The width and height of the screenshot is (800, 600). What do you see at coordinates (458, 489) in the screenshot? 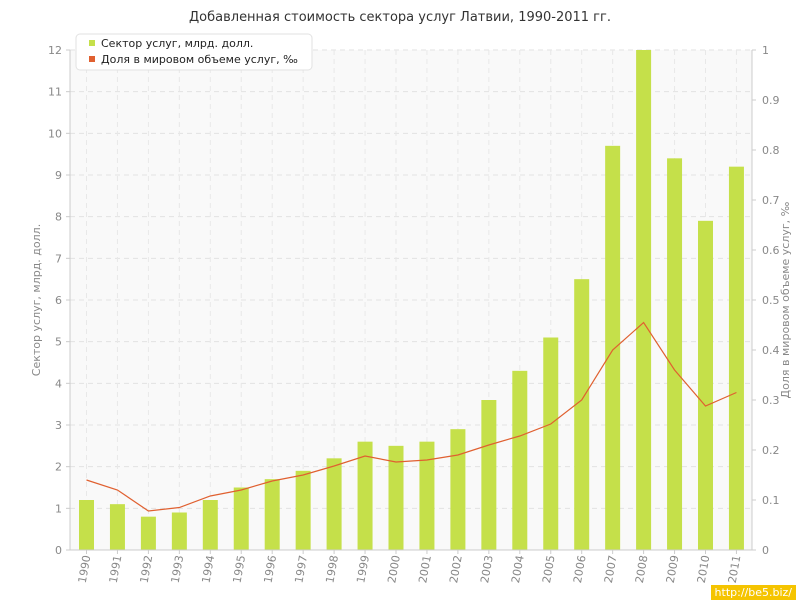
I see `bar-2002` at bounding box center [458, 489].